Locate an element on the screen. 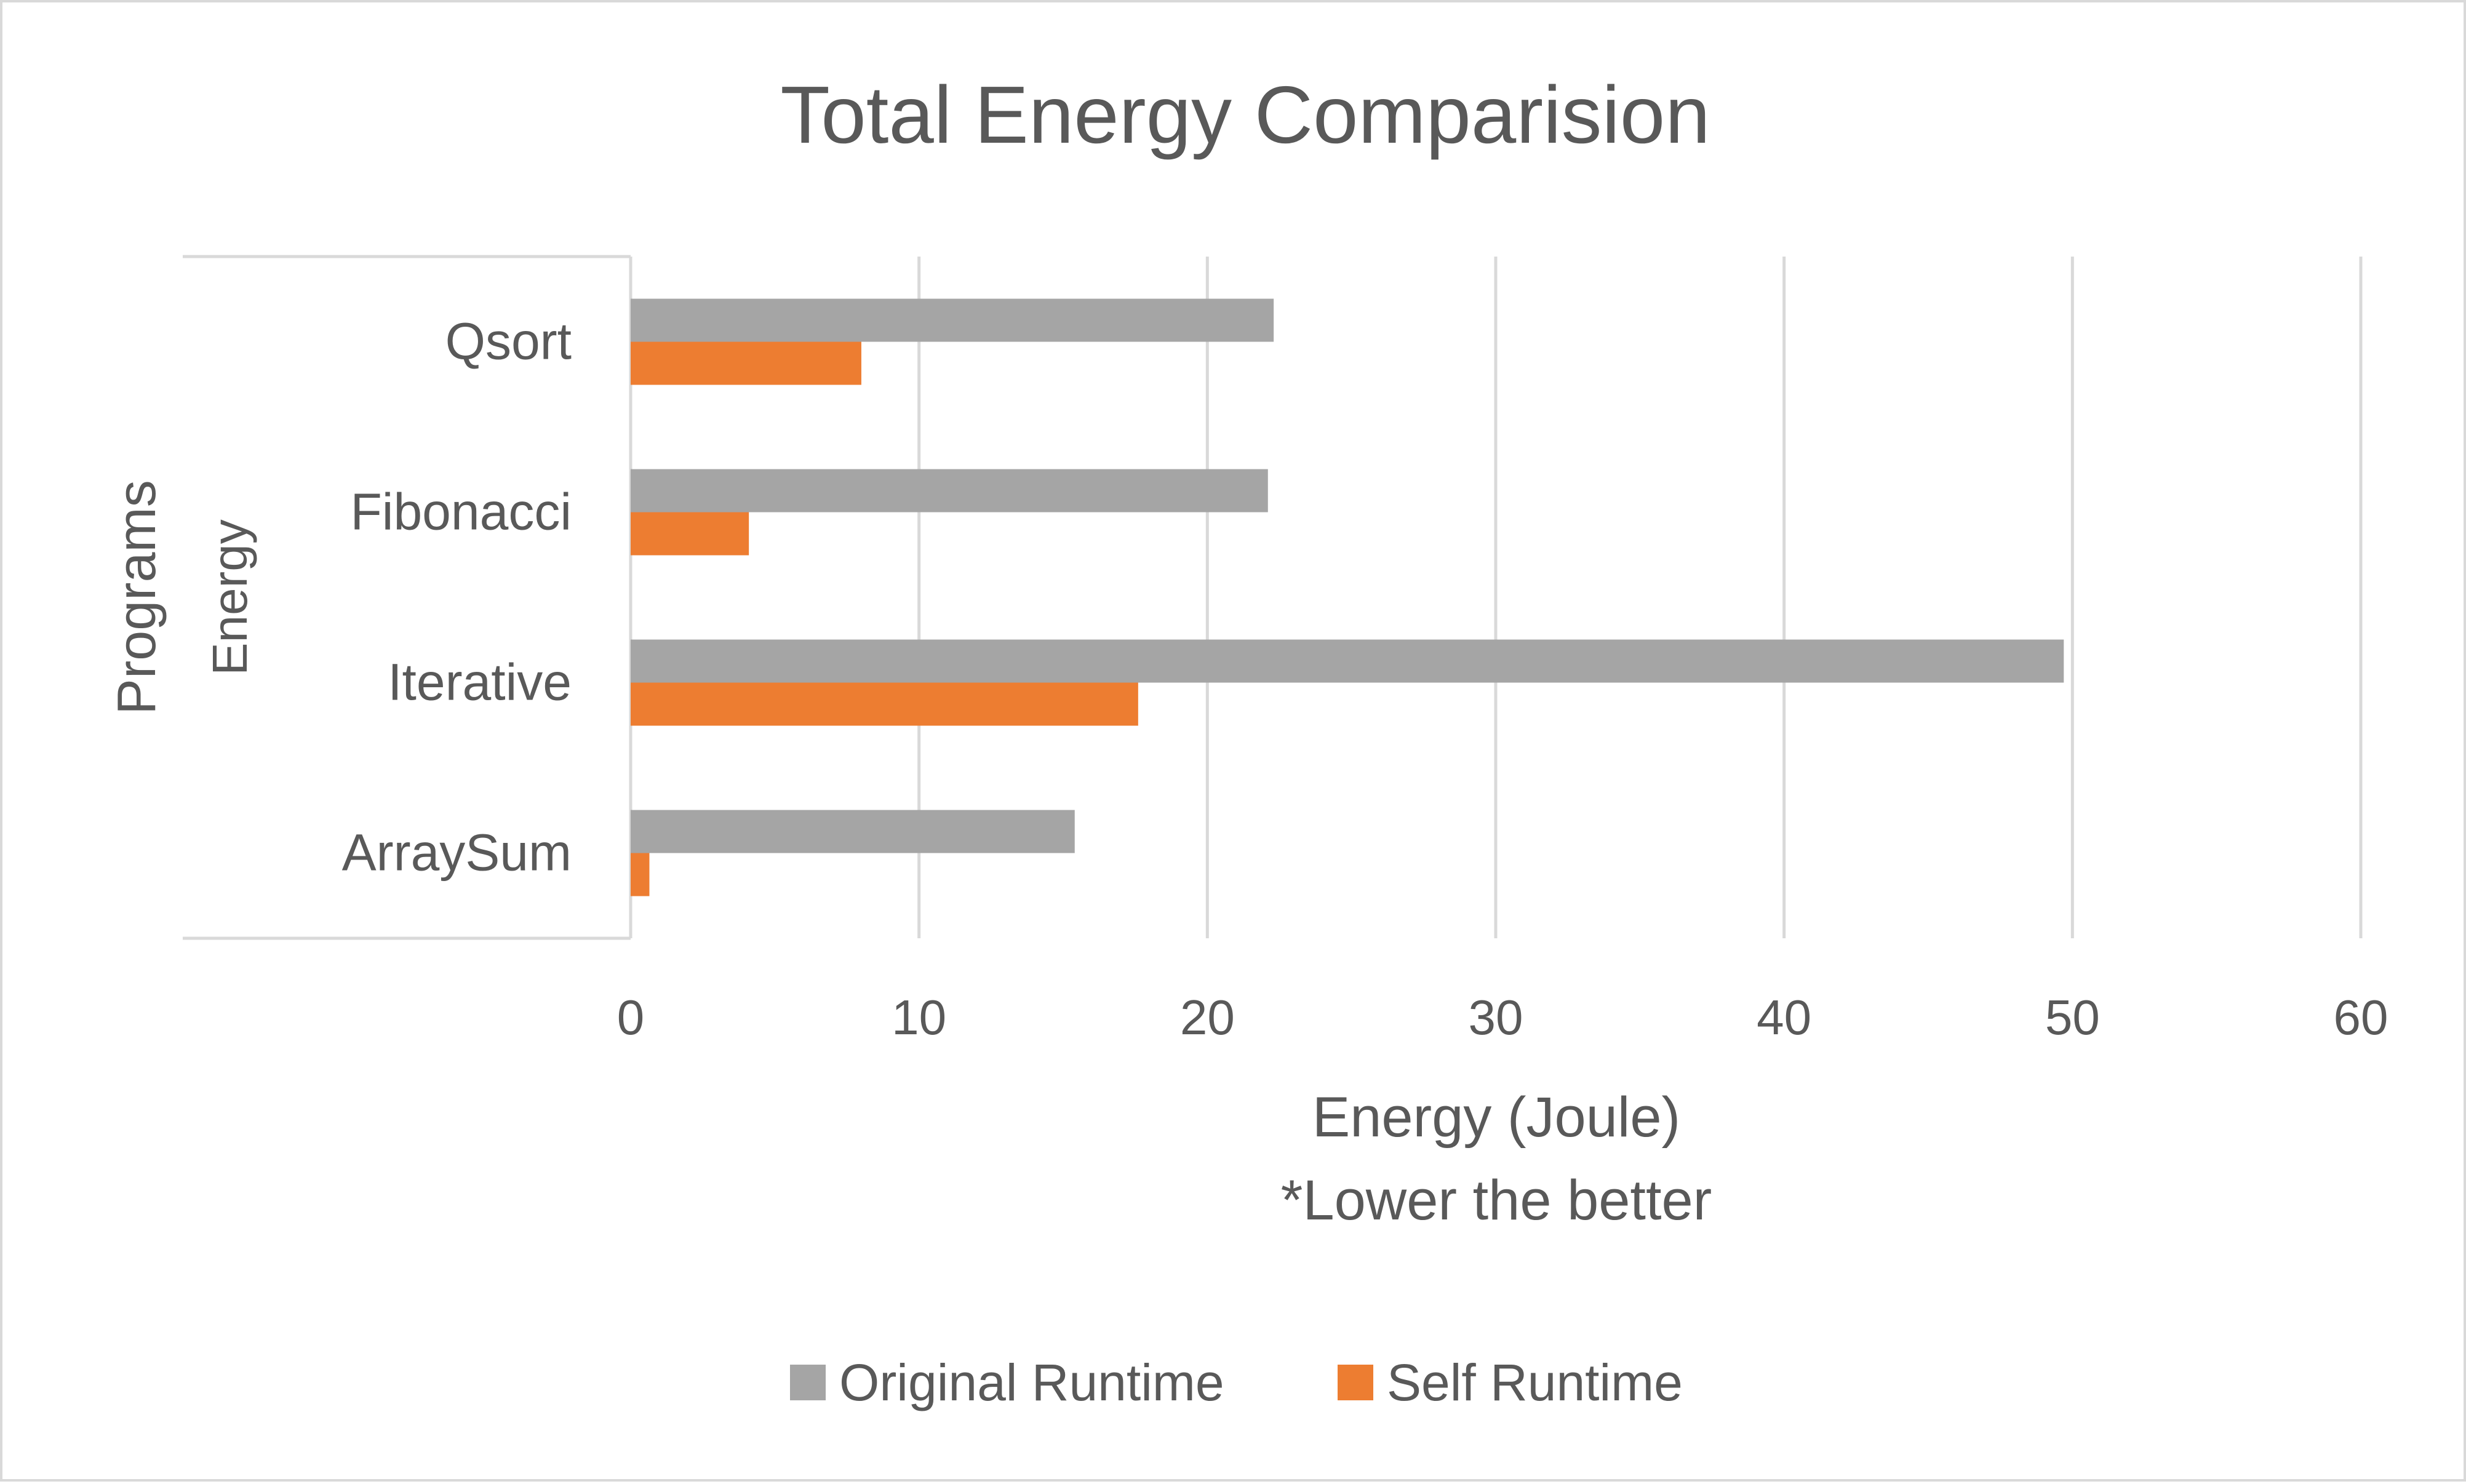 The width and height of the screenshot is (2466, 1484). x-axis-note: *Lower the better is located at coordinates (1496, 1200).